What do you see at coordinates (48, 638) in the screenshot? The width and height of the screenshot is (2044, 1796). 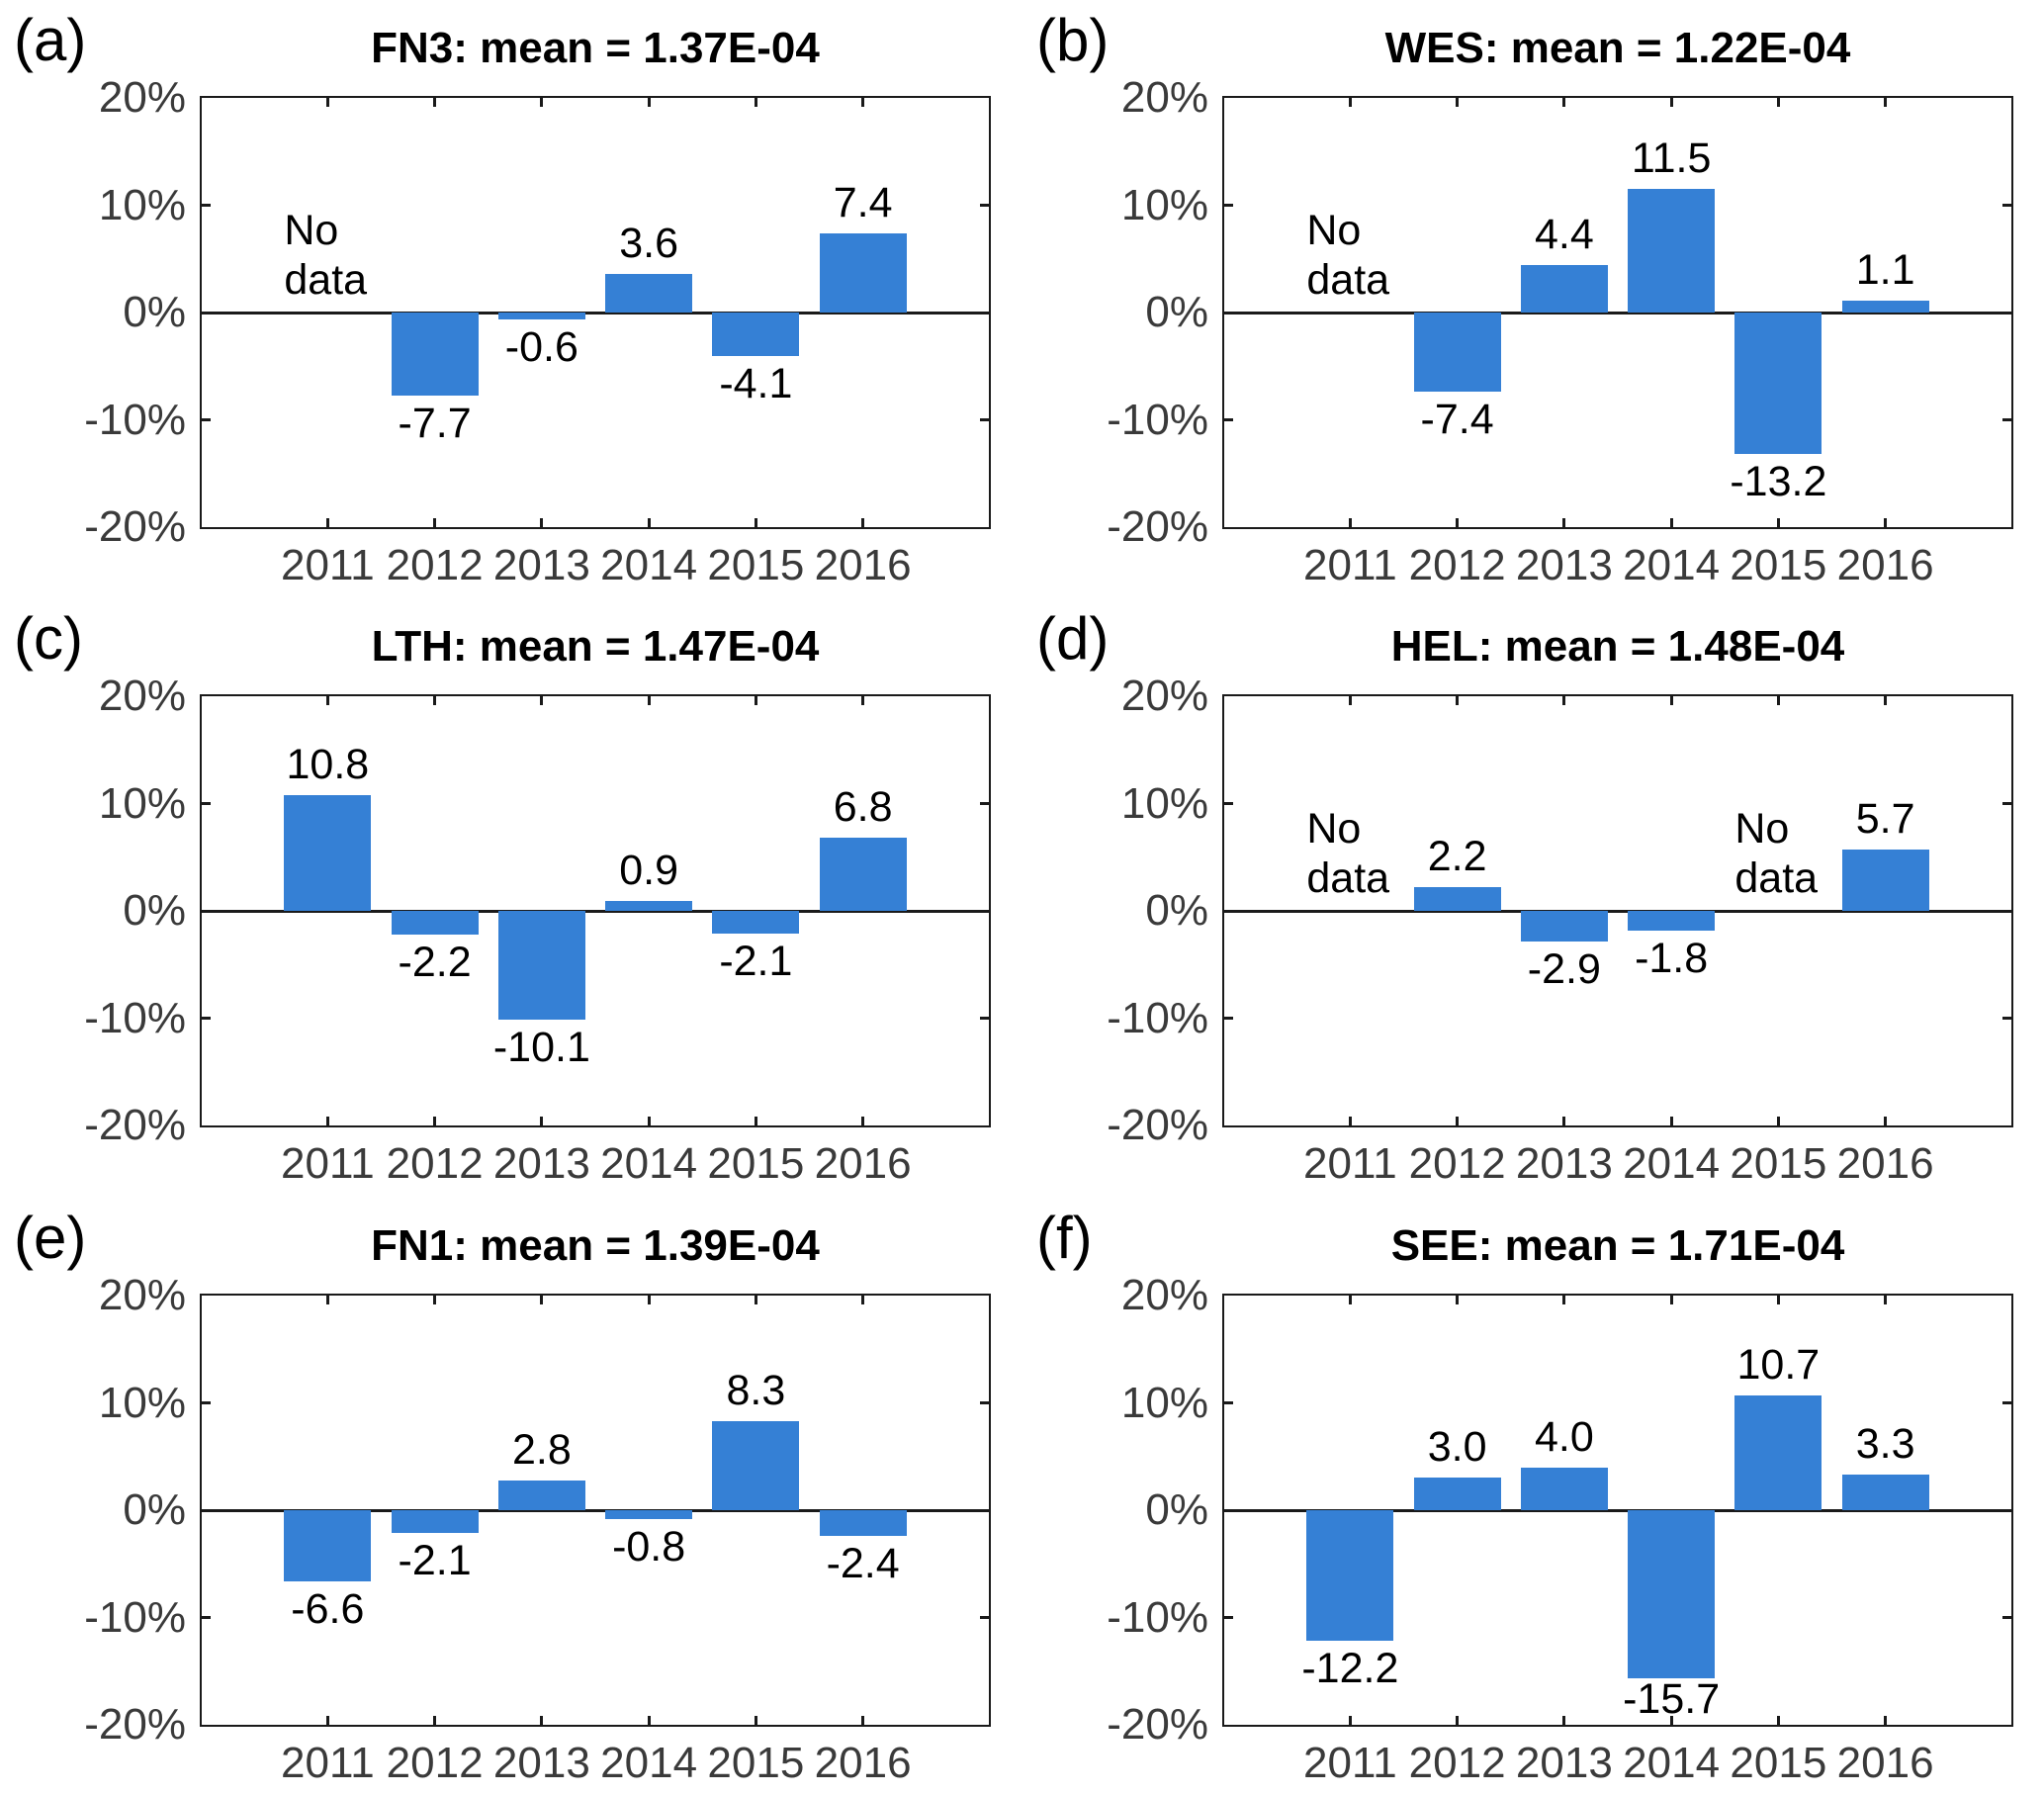 I see `panel-letter: (c)` at bounding box center [48, 638].